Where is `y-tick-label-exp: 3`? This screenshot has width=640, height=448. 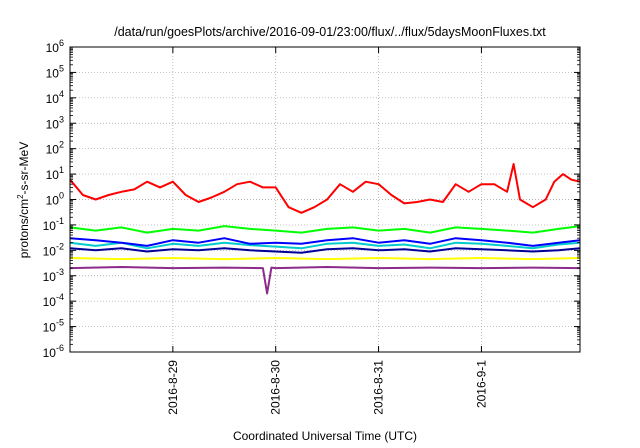
y-tick-label-exp: 3 is located at coordinates (61, 119).